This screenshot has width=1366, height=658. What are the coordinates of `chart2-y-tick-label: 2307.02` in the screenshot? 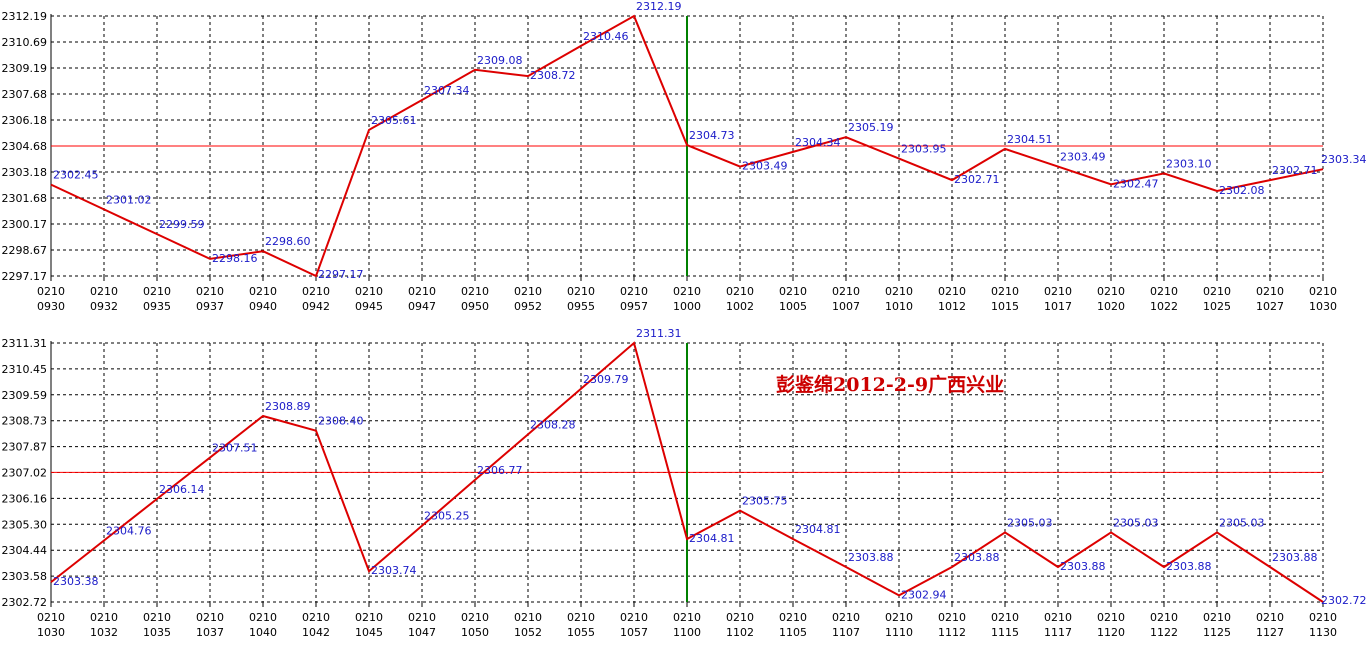 It's located at (25, 473).